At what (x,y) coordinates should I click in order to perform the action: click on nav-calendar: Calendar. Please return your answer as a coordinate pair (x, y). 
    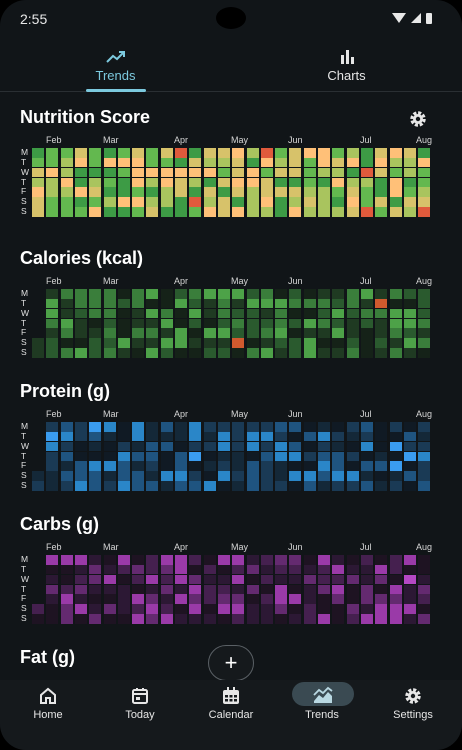
    Looking at the image, I should click on (231, 715).